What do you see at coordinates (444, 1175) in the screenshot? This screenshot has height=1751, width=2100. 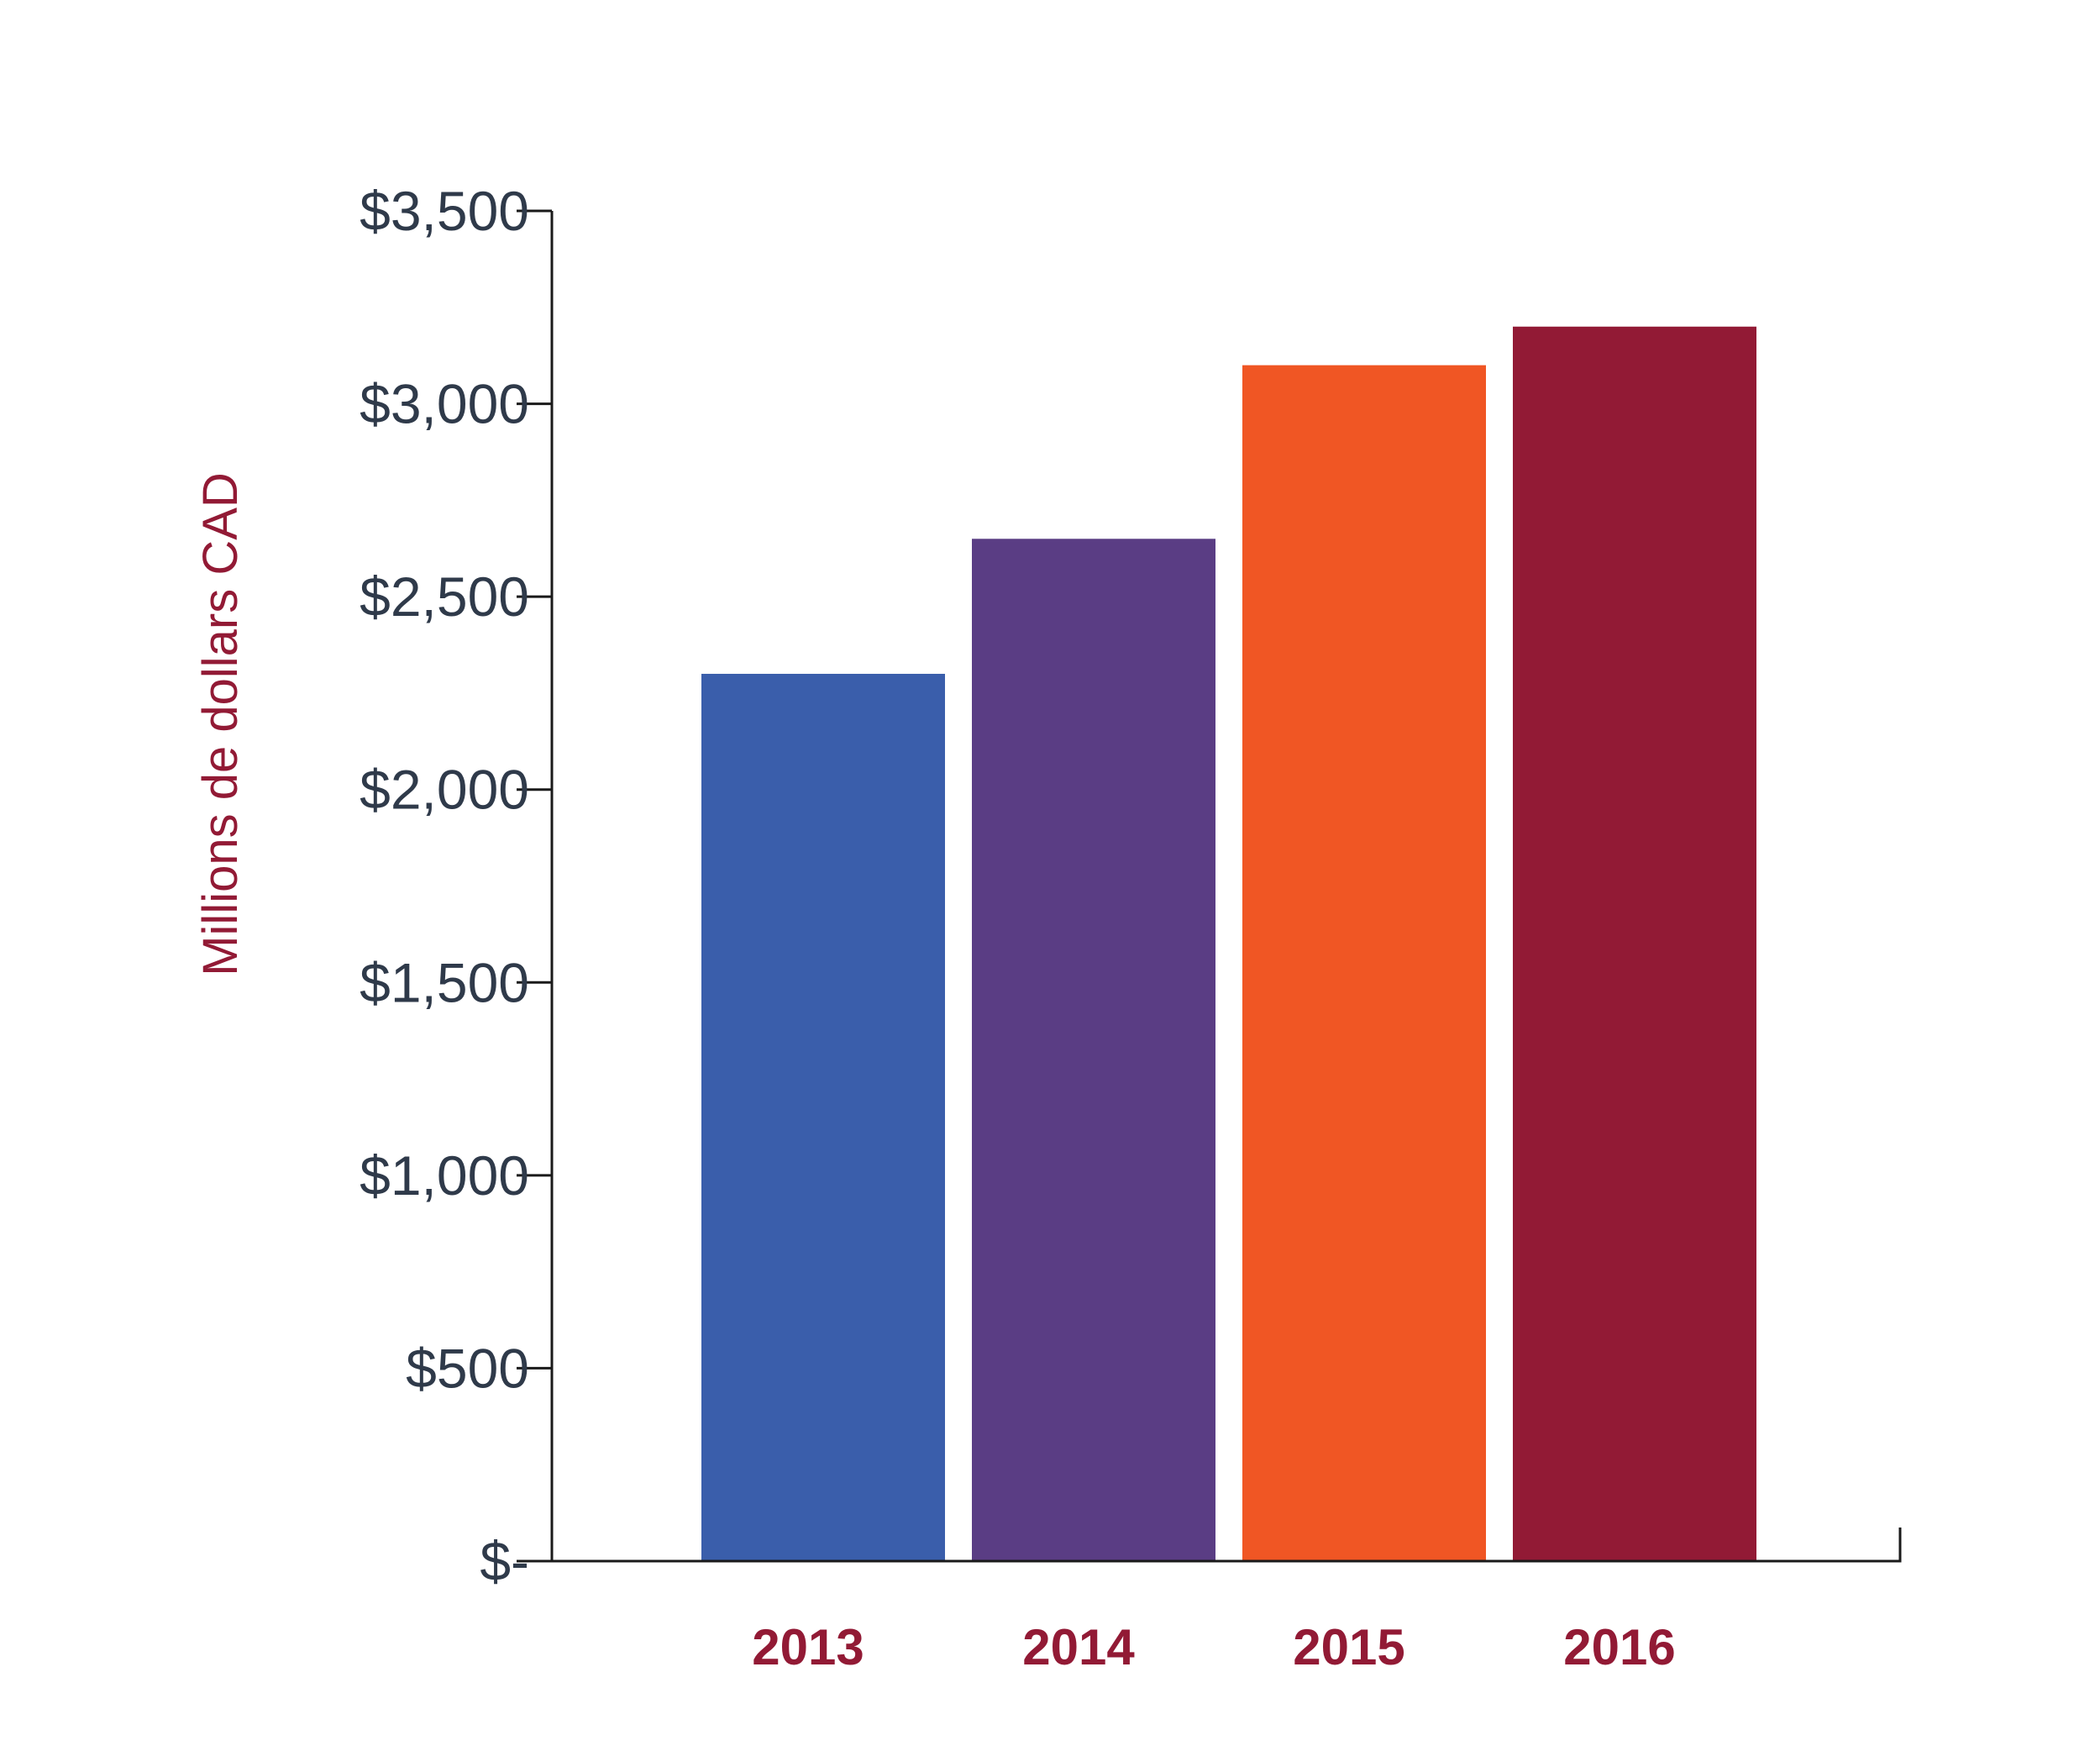 I see `y-tick-label: $1,000` at bounding box center [444, 1175].